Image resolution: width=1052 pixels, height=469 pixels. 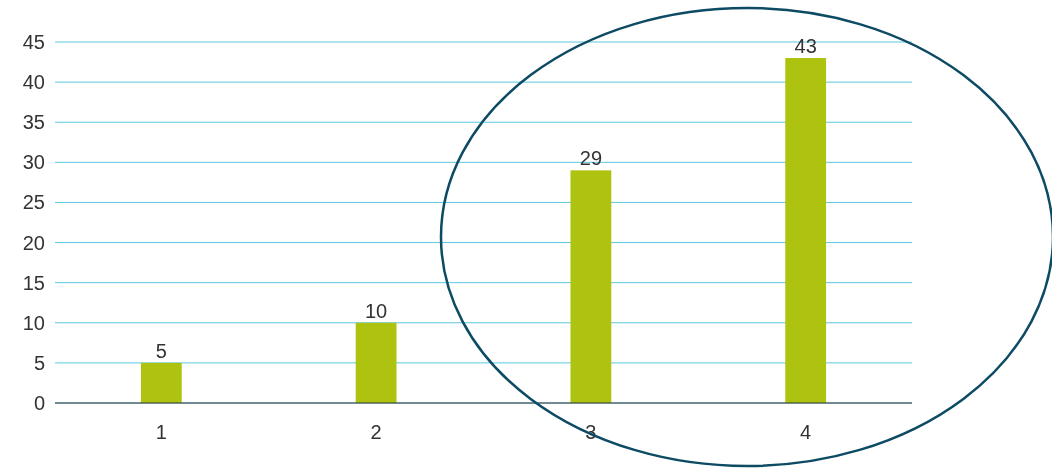 I want to click on y-tick-label: 25, so click(x=33, y=202).